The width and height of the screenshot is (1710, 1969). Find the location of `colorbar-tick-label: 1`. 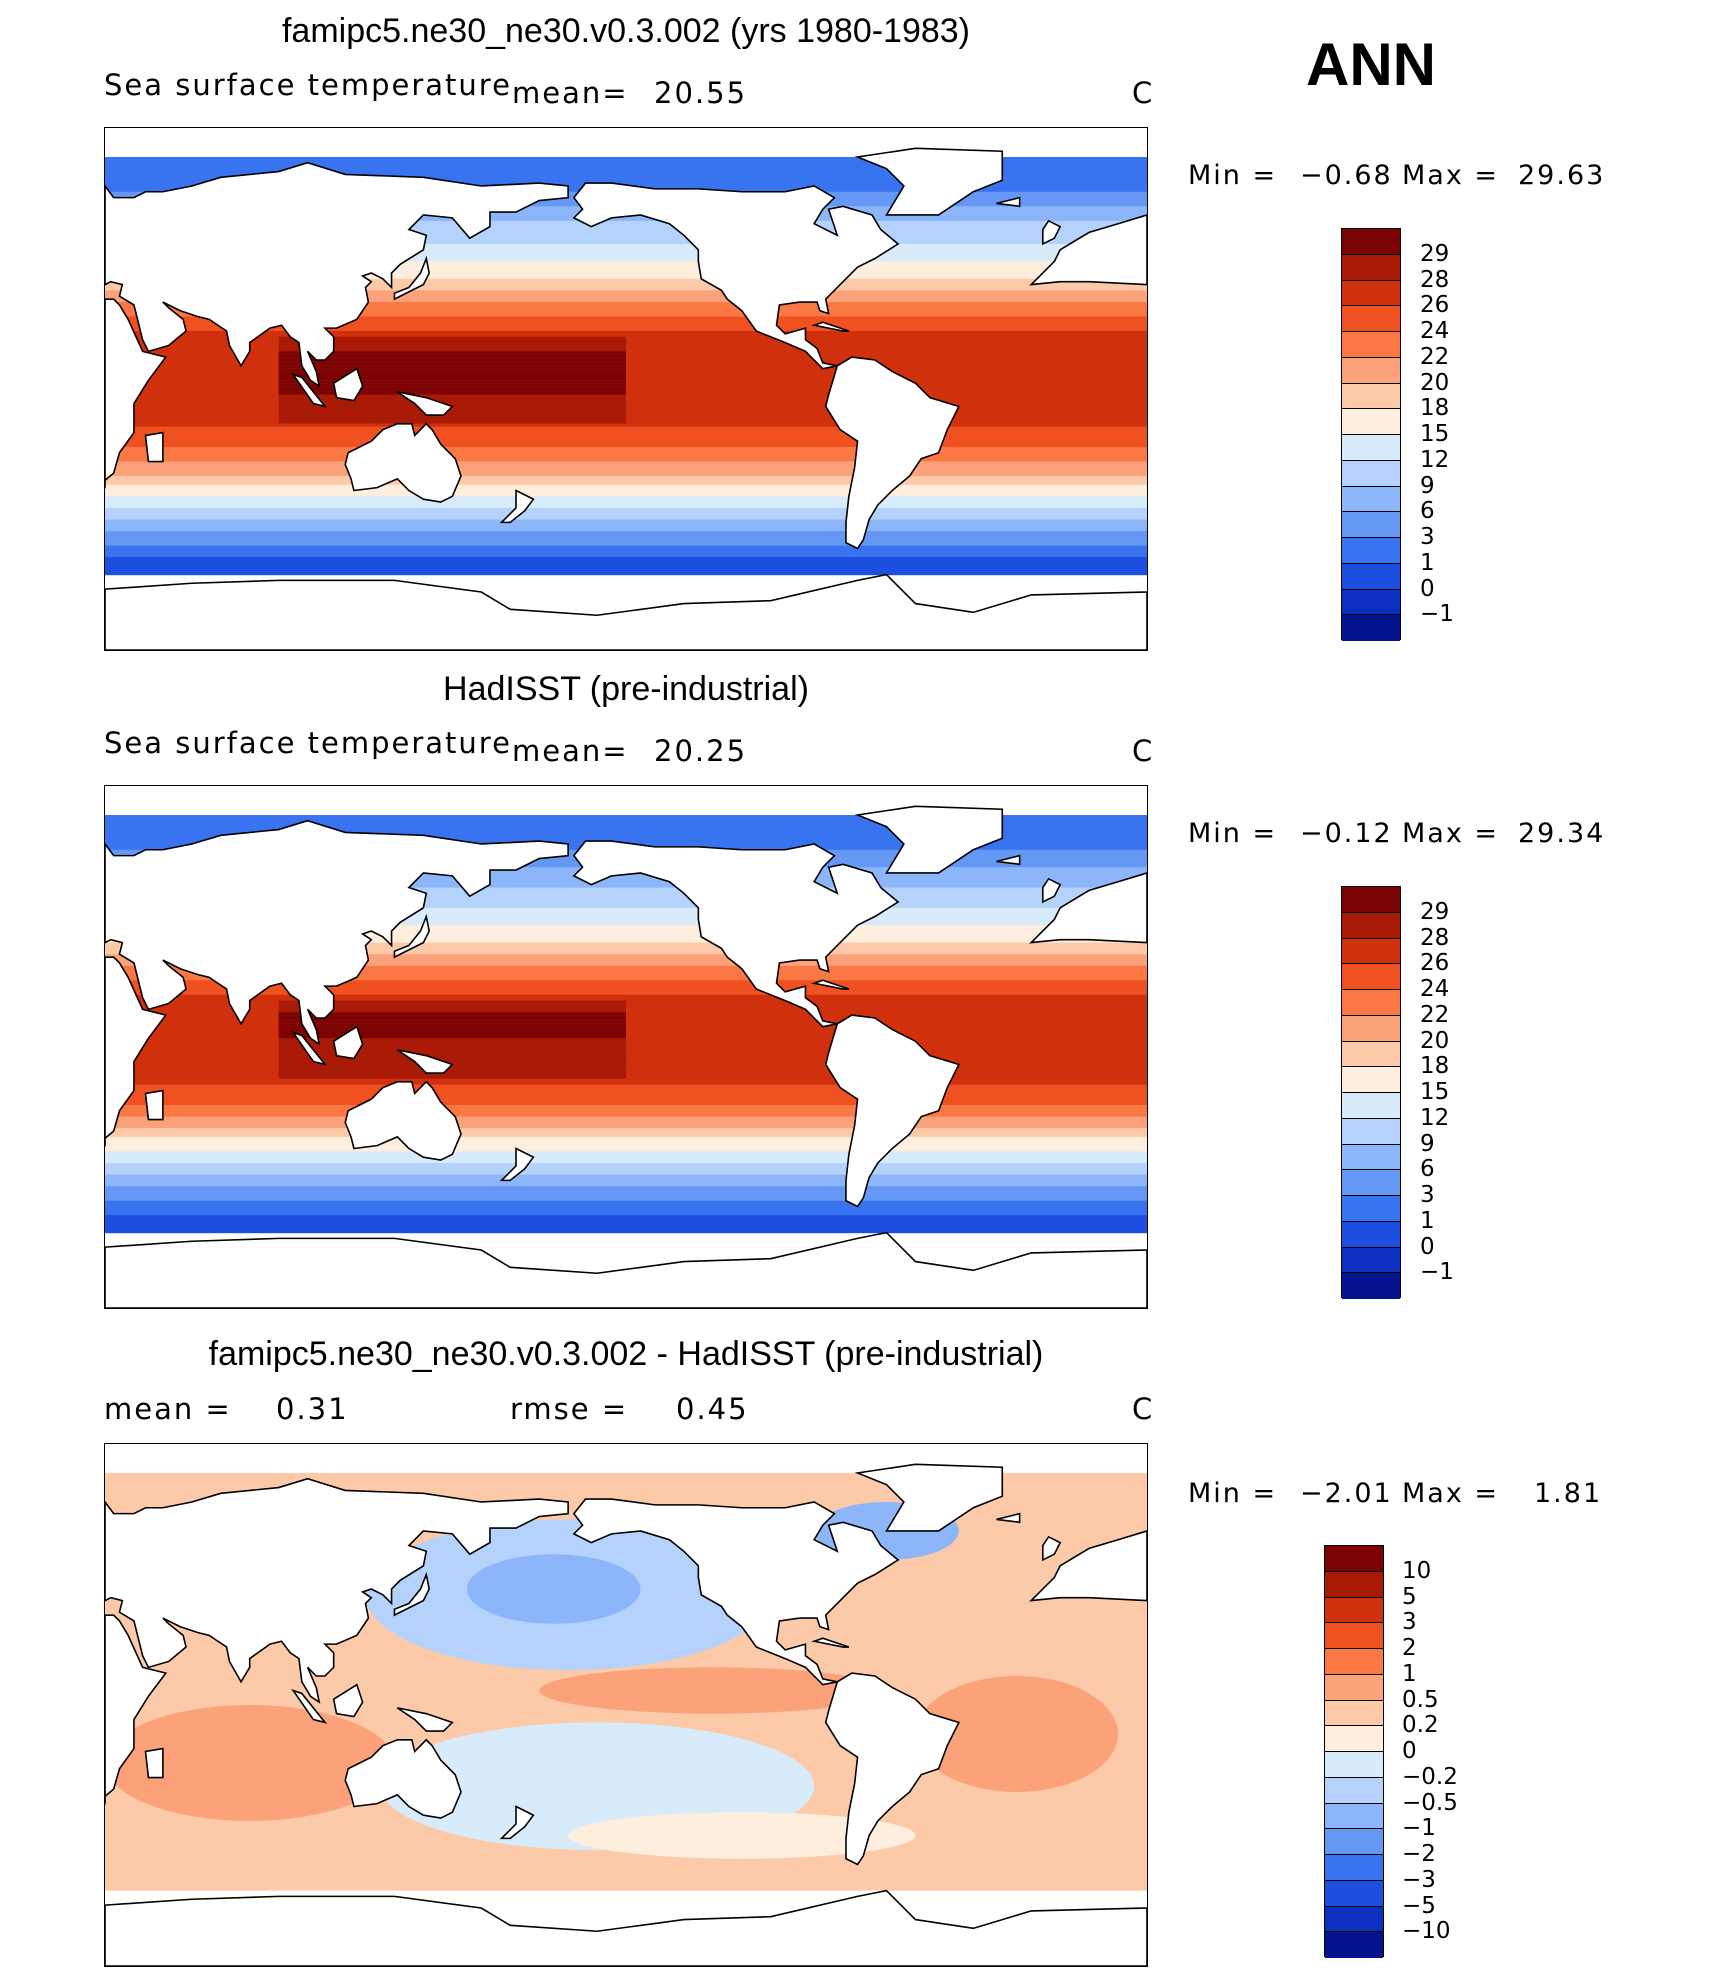

colorbar-tick-label: 1 is located at coordinates (1427, 562).